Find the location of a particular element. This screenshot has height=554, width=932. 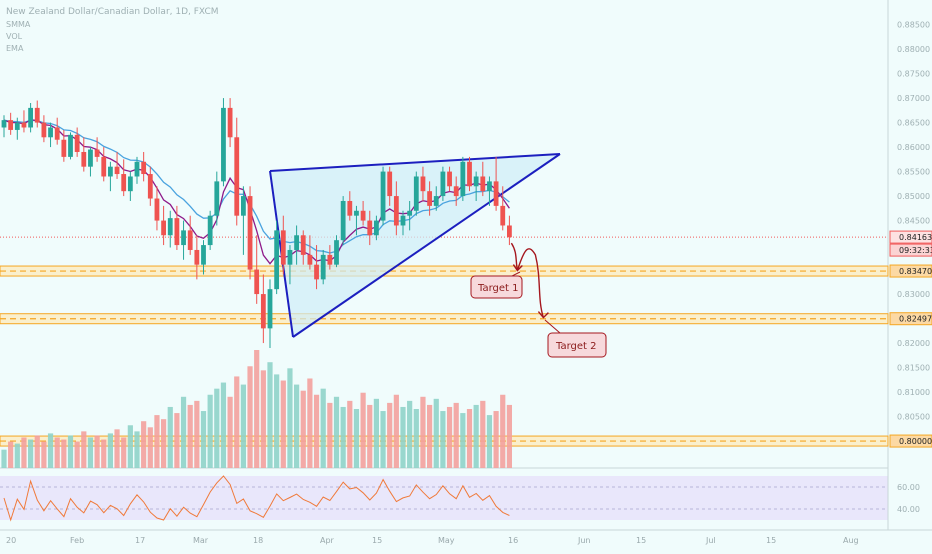

indicator-ema-label: EMA is located at coordinates (15, 48).